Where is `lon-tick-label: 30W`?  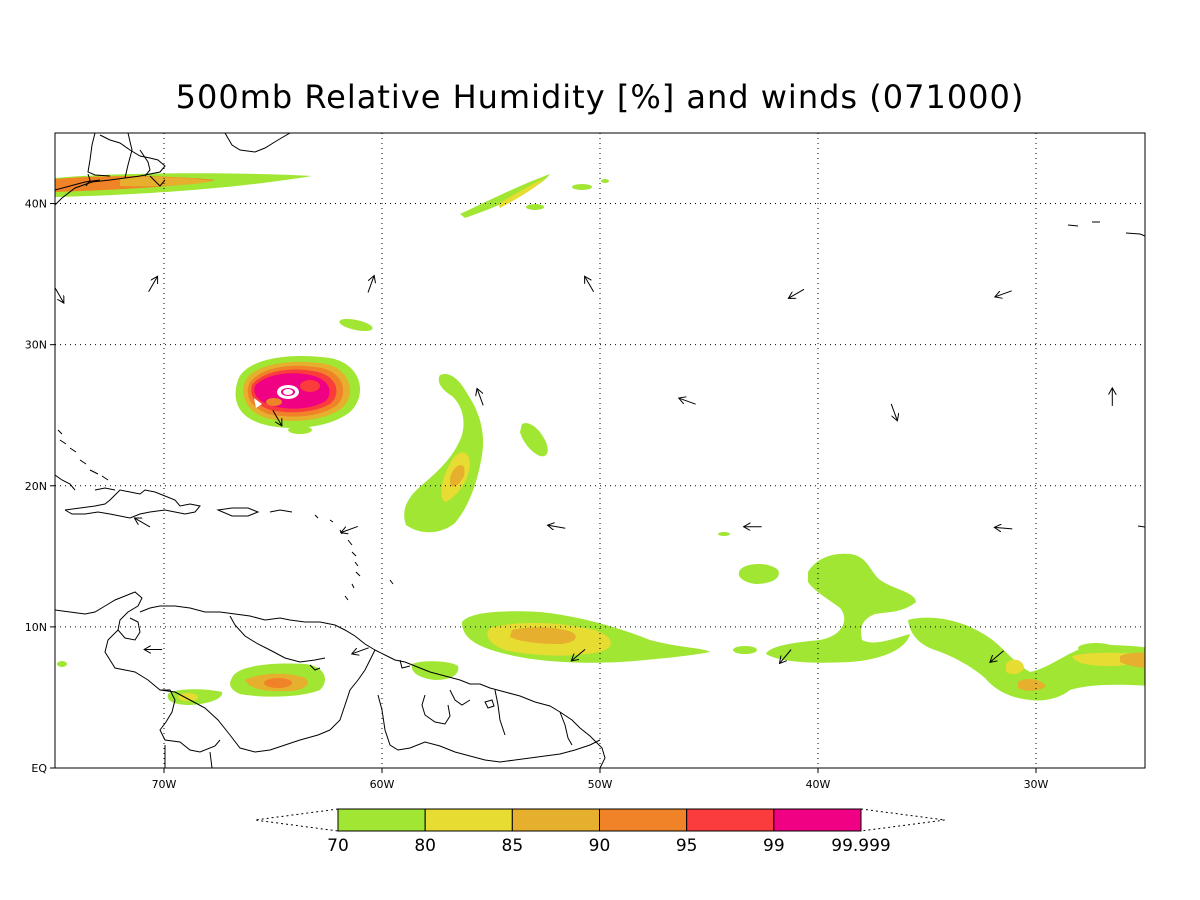
lon-tick-label: 30W is located at coordinates (1036, 784).